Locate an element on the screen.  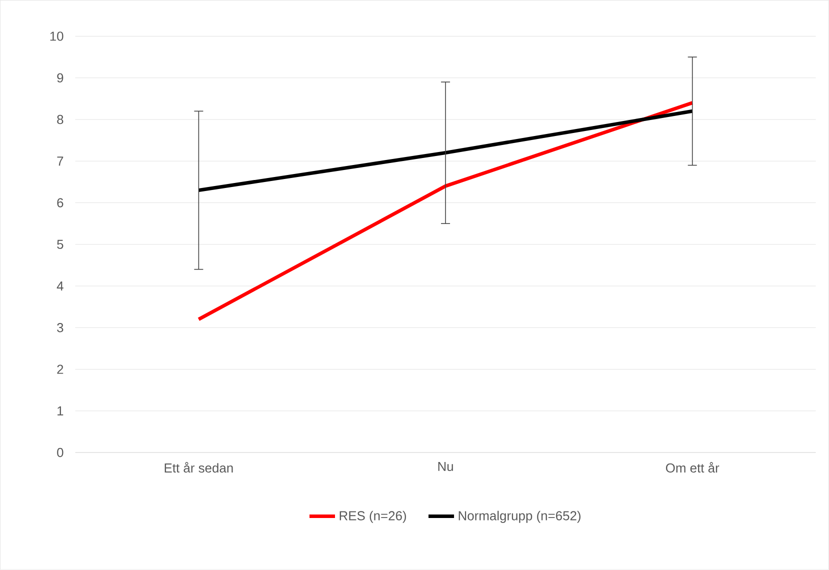
y-tick-label: 1 is located at coordinates (61, 411).